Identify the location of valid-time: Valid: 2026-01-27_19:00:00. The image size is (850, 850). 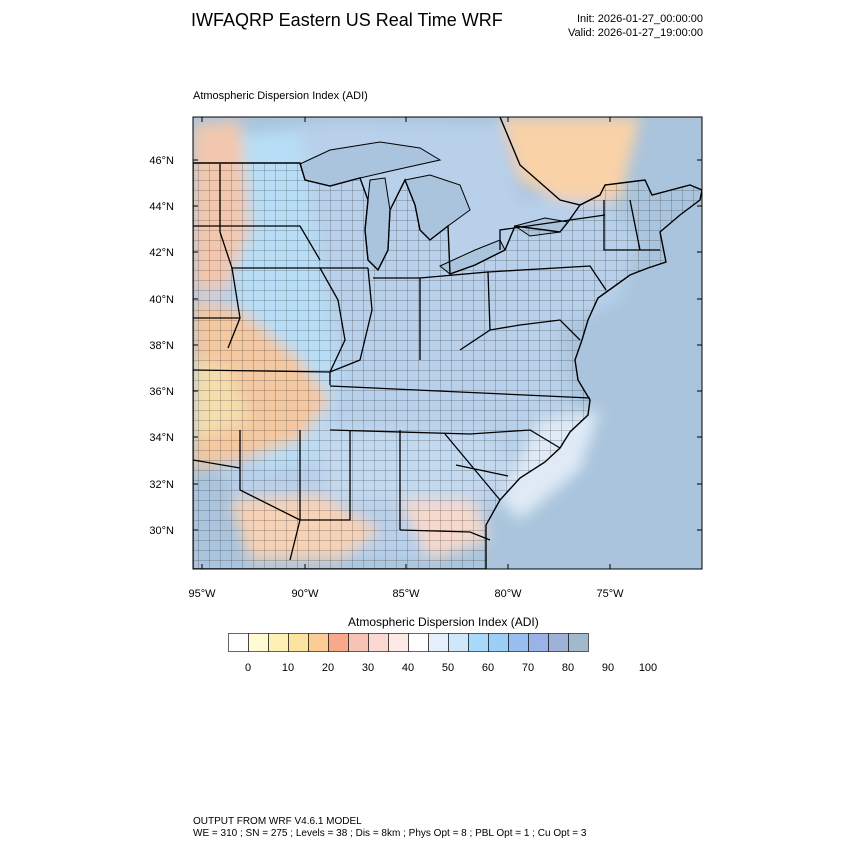
(635, 33).